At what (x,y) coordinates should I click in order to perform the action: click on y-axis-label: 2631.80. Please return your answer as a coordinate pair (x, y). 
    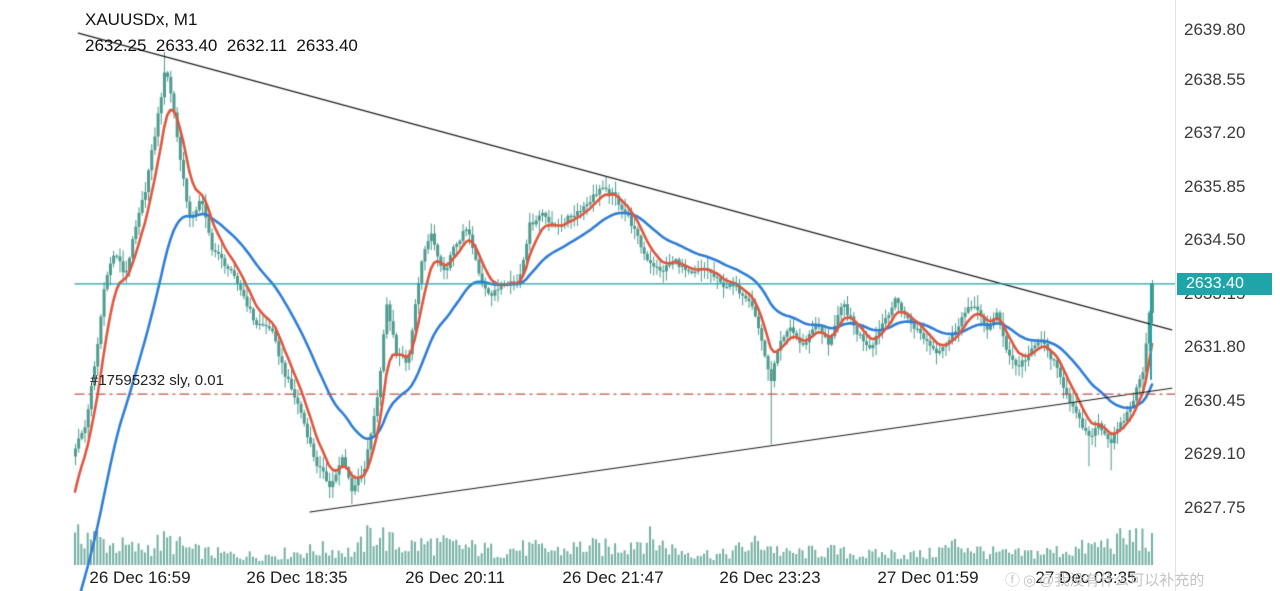
    Looking at the image, I should click on (1215, 347).